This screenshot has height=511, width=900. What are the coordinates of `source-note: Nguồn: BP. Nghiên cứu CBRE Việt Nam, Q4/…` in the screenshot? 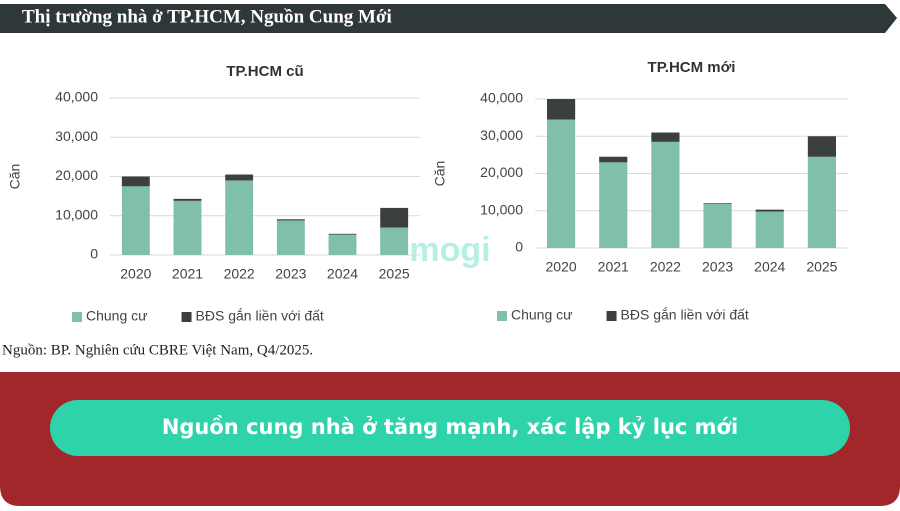 It's located at (157, 350).